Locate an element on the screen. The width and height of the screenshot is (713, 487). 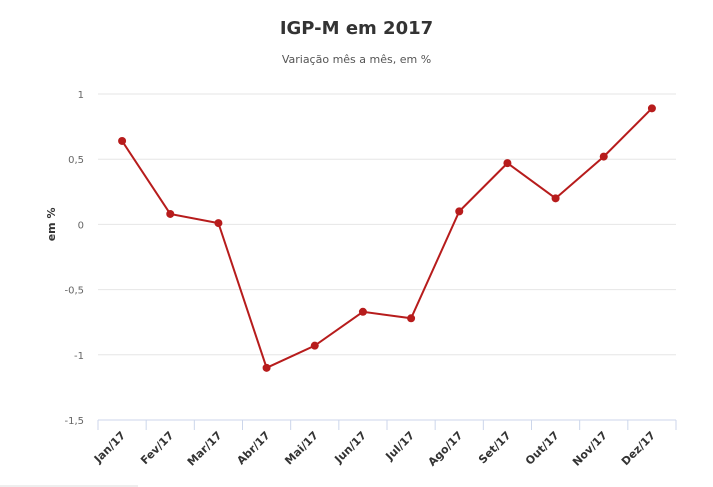
x-tick-label: Ago/17 is located at coordinates (446, 449).